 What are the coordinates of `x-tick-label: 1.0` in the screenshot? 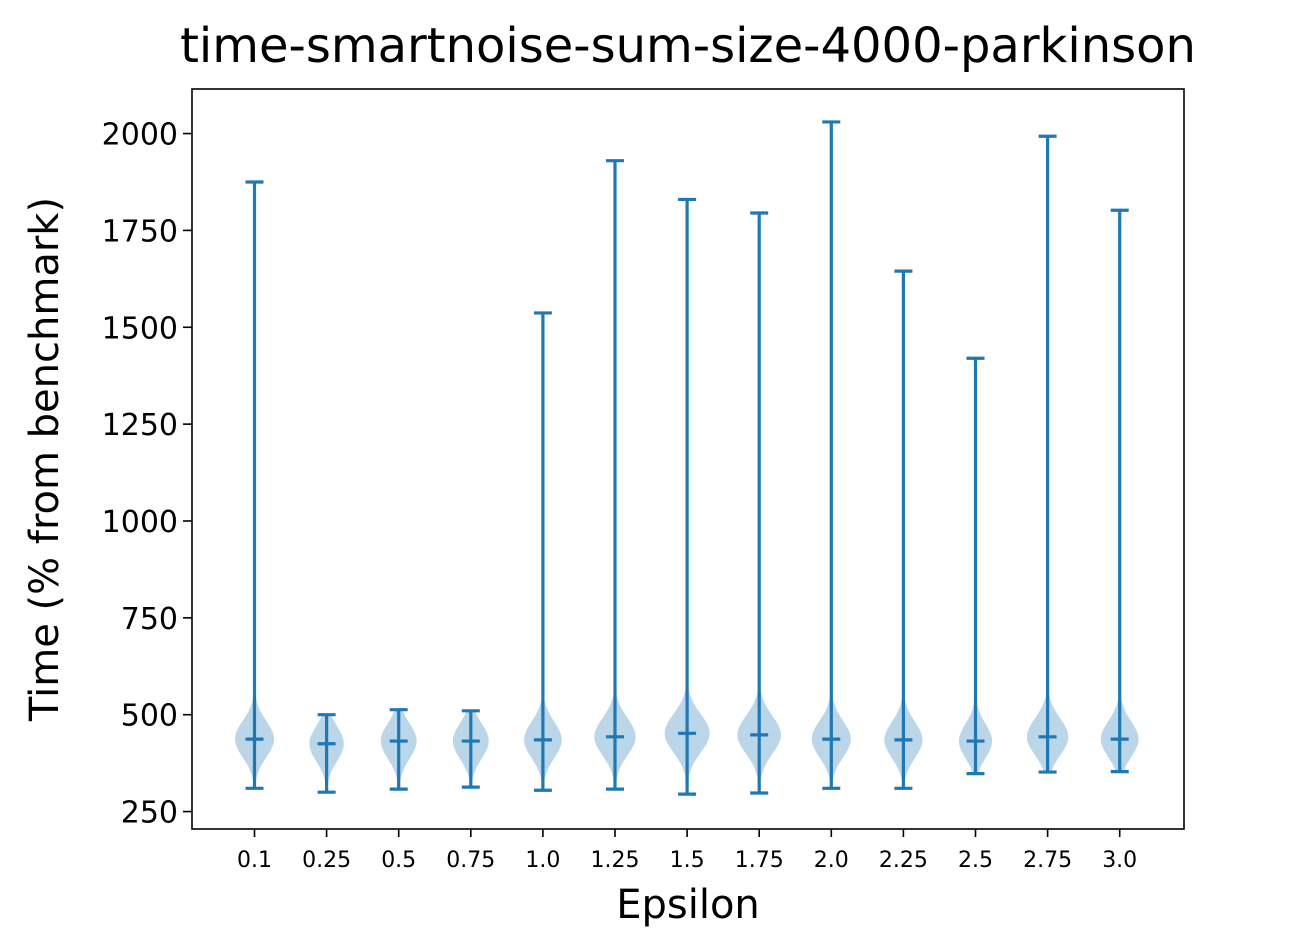 It's located at (542, 860).